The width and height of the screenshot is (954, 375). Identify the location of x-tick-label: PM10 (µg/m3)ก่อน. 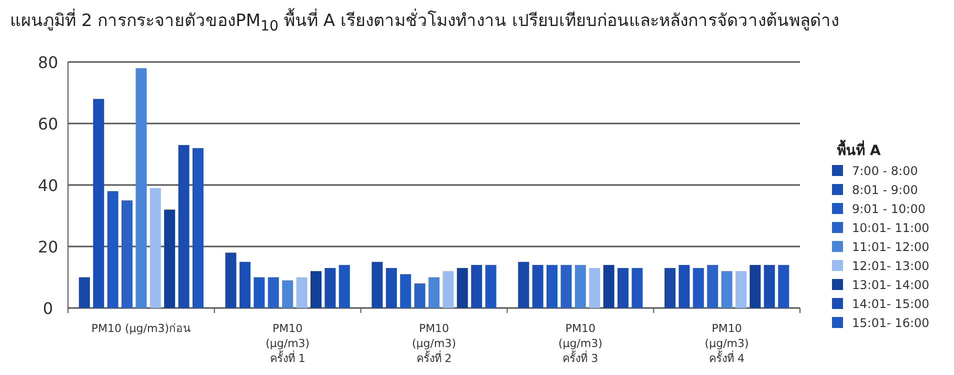
(141, 328).